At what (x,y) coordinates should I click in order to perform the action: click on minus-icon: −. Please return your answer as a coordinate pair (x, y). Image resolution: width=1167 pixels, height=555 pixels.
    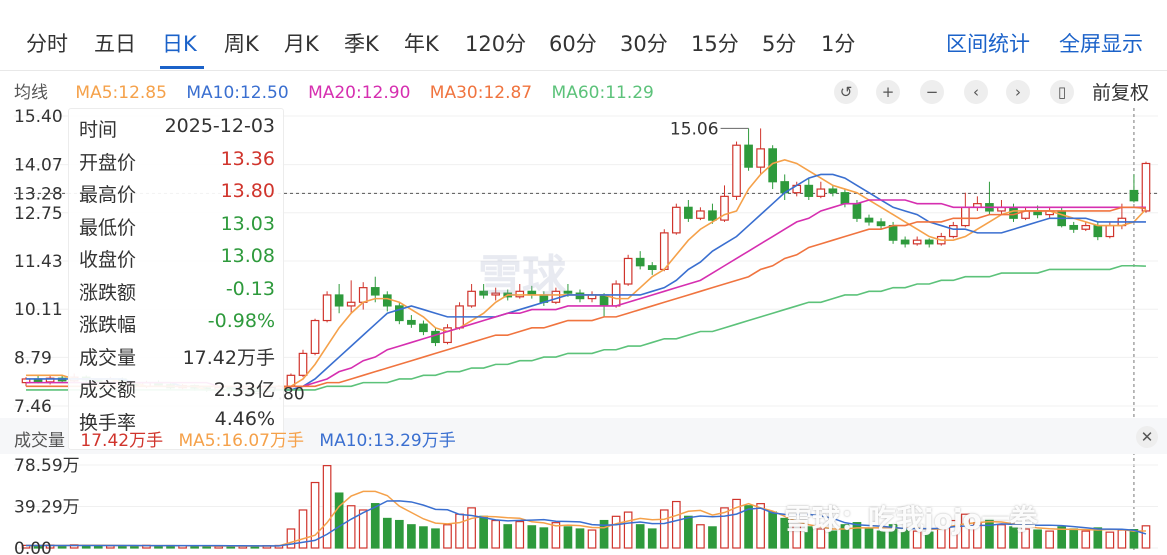
    Looking at the image, I should click on (932, 92).